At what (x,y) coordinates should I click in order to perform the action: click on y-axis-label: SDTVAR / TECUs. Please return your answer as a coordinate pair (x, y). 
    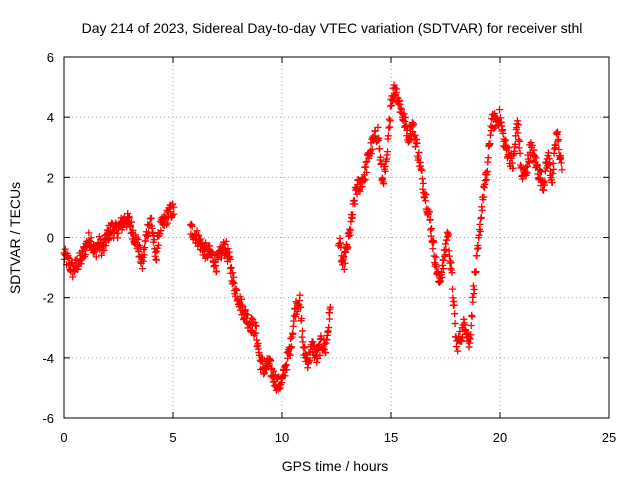
    Looking at the image, I should click on (15, 238).